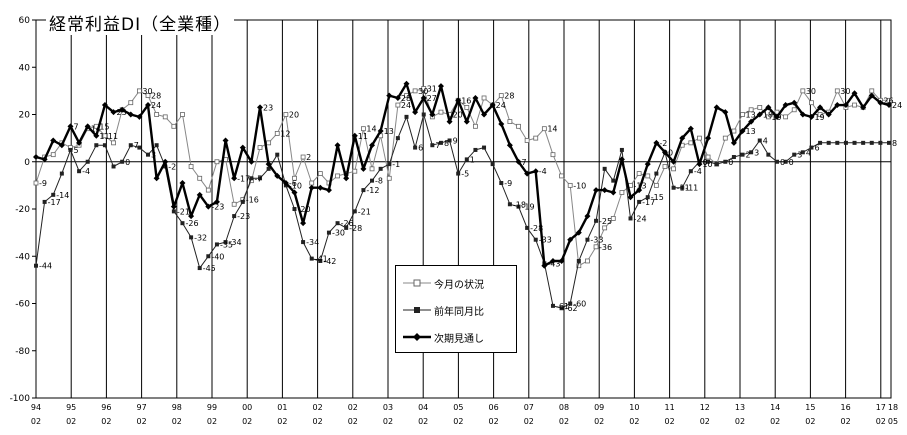  Describe the element at coordinates (571, 308) in the screenshot. I see `data-label: -62` at that location.